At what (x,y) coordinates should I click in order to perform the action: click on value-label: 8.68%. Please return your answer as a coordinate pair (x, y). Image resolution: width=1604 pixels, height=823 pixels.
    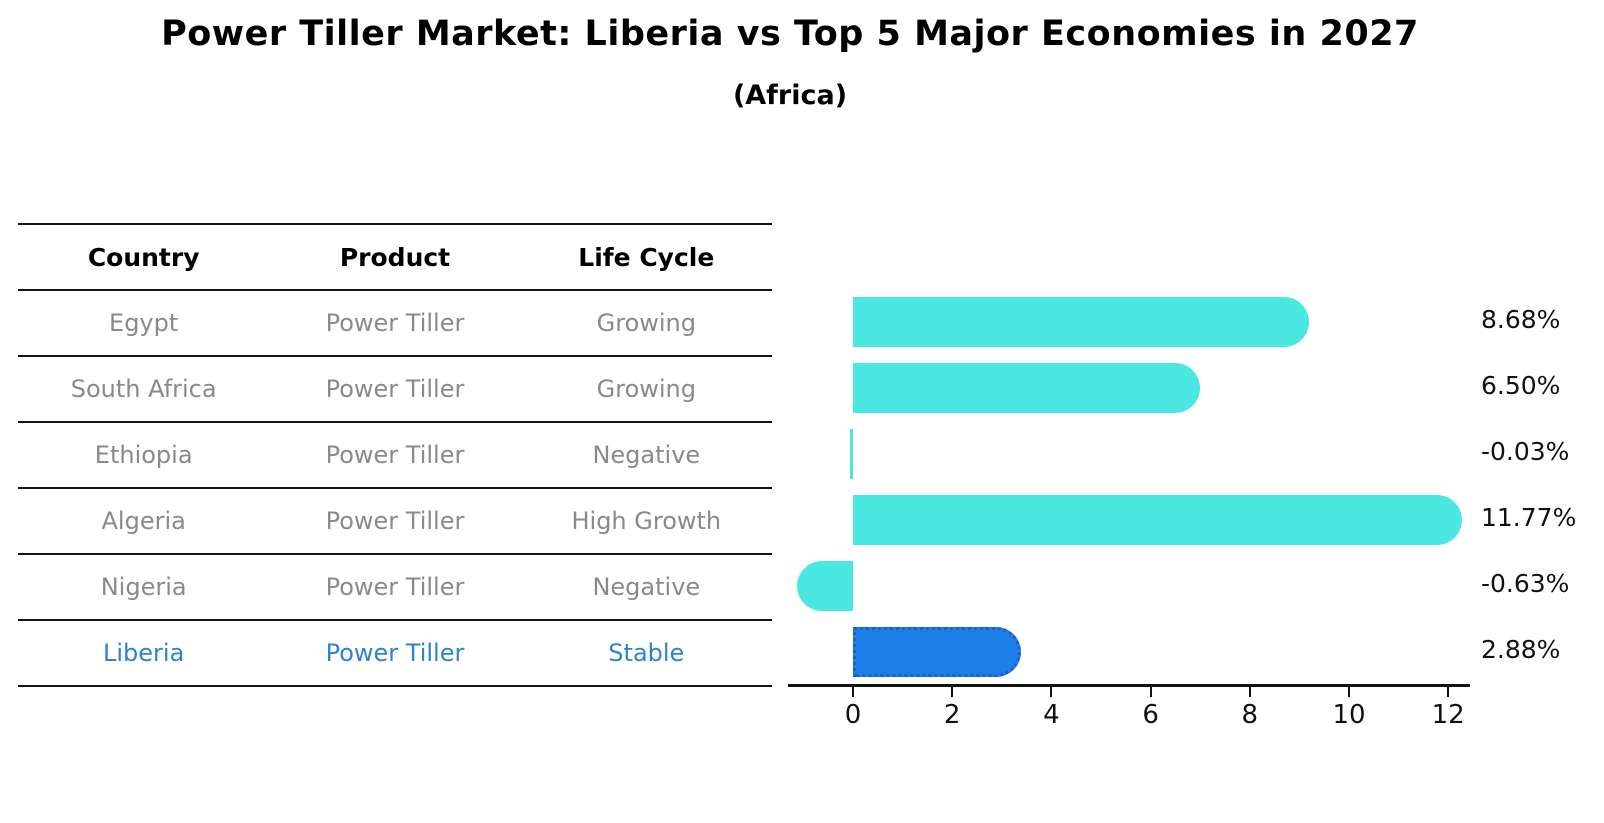
    Looking at the image, I should click on (1521, 319).